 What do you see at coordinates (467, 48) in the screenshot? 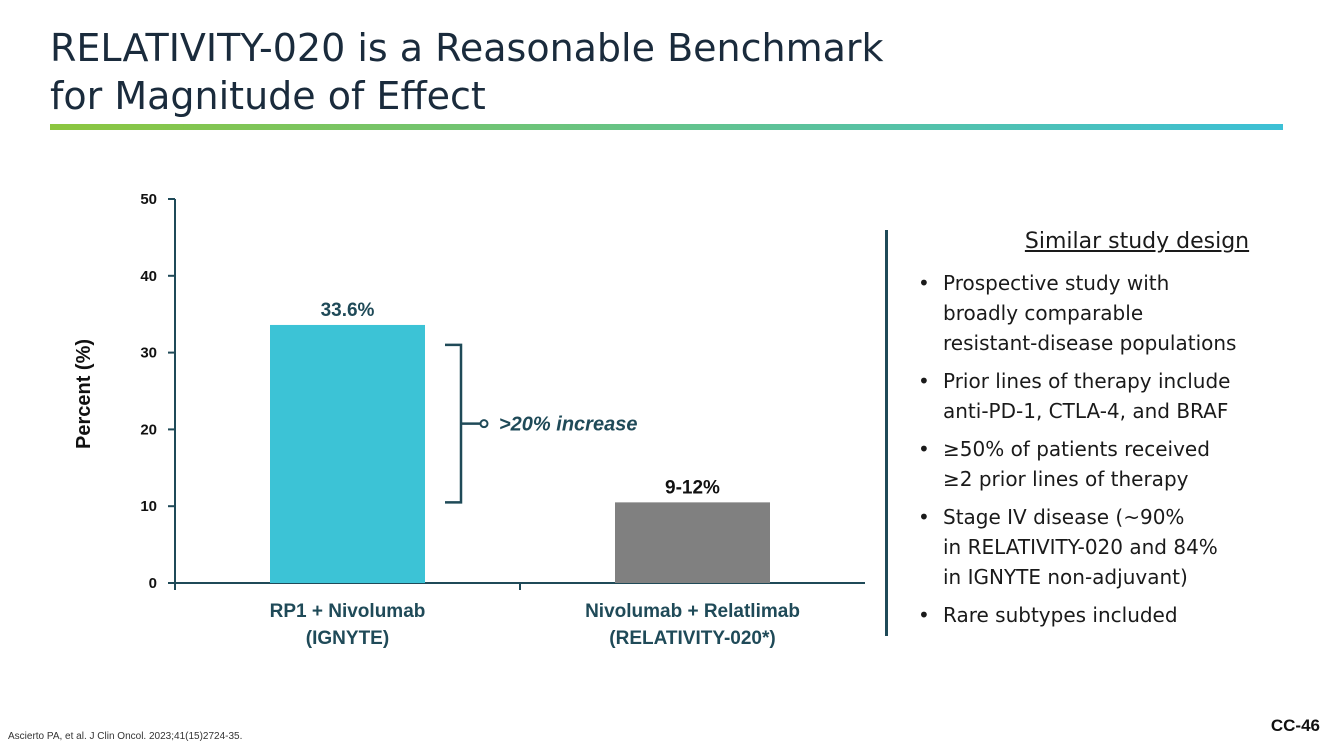
I see `slide-title-line-1: RELATIVITY-020 is a Reasonable Benchmark` at bounding box center [467, 48].